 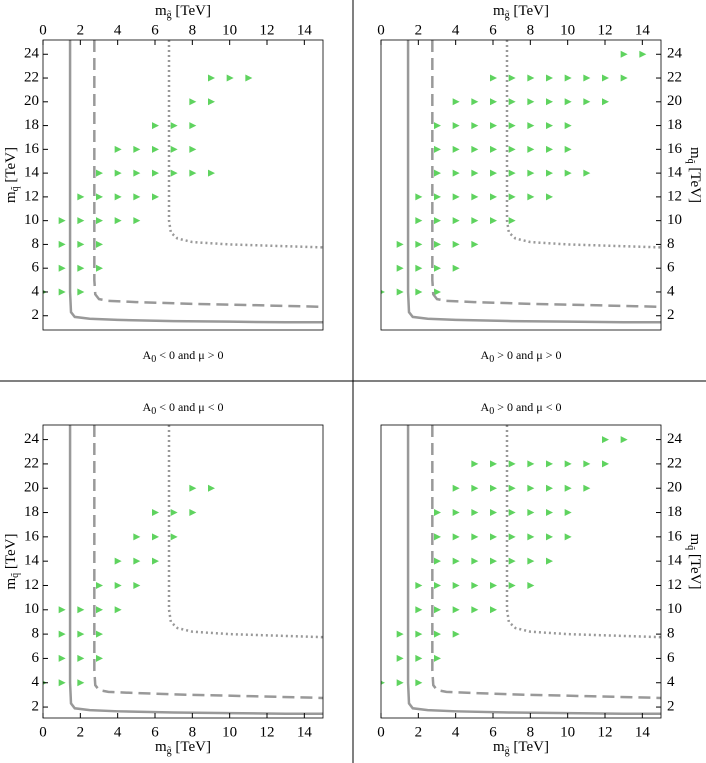 What do you see at coordinates (674, 488) in the screenshot?
I see `y-tick-label: 20` at bounding box center [674, 488].